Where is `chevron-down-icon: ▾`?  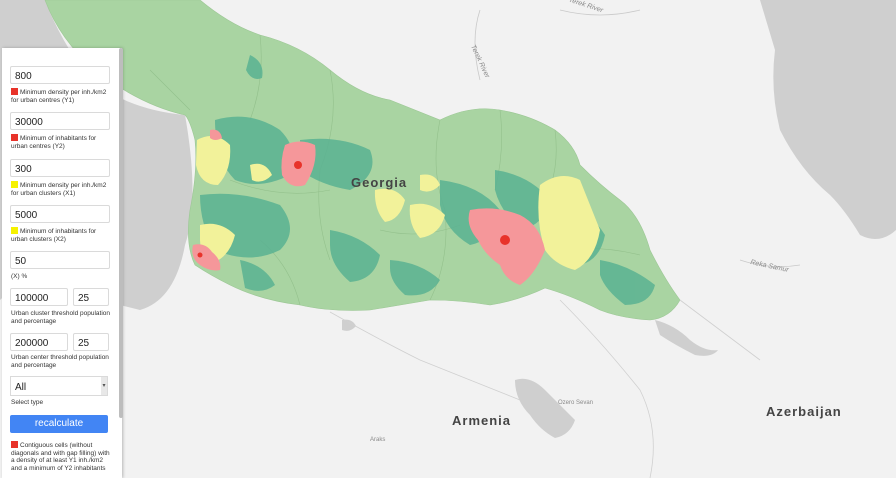
chevron-down-icon: ▾ is located at coordinates (104, 386).